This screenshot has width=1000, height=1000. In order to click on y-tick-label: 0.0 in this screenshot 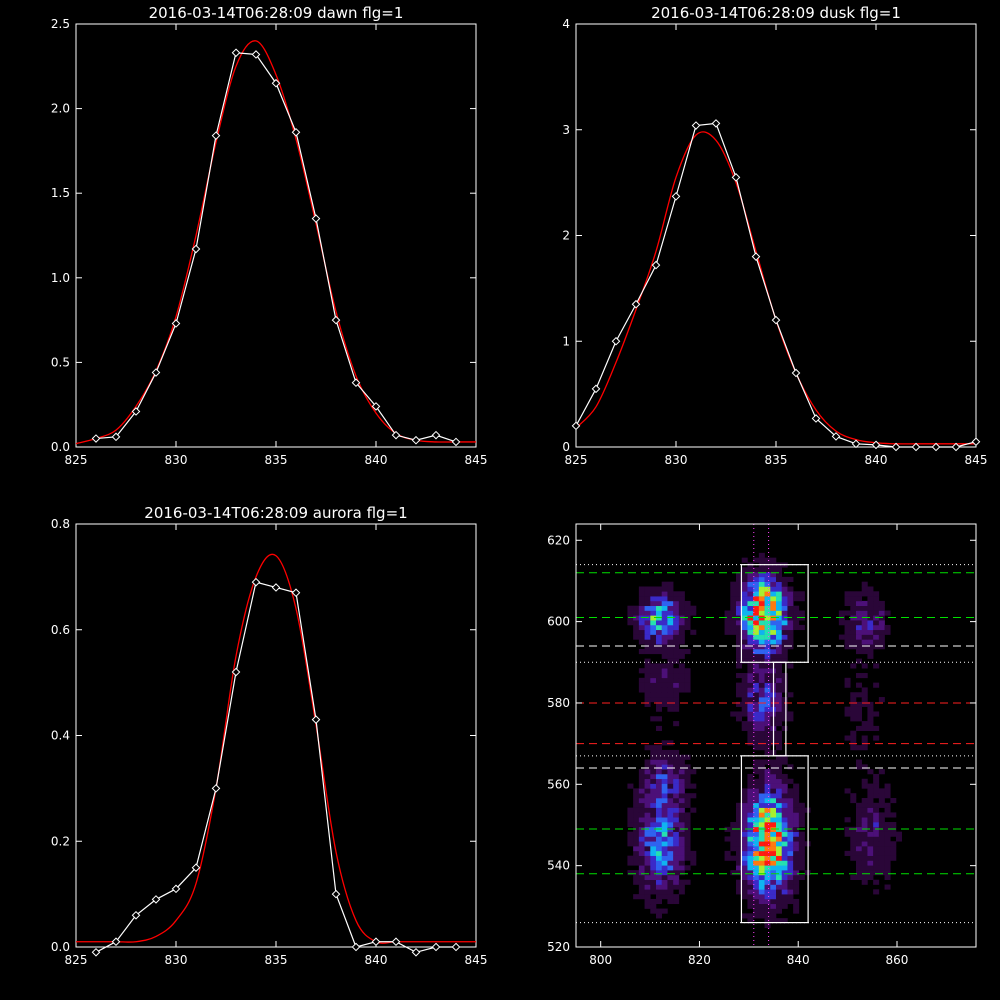, I will do `click(60, 947)`.